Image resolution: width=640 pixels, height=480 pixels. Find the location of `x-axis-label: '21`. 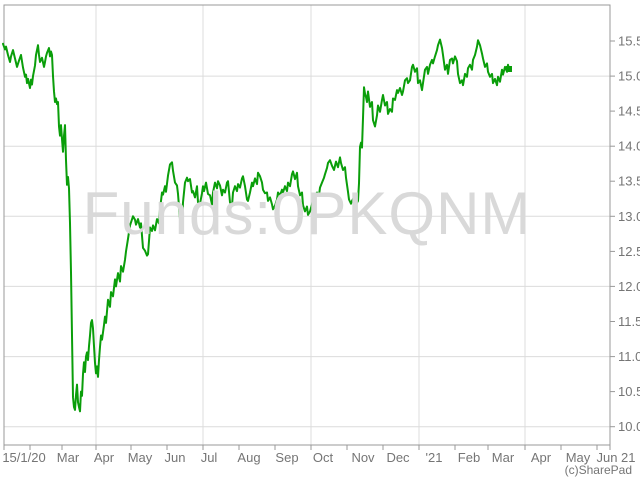

x-axis-label: '21 is located at coordinates (434, 457).